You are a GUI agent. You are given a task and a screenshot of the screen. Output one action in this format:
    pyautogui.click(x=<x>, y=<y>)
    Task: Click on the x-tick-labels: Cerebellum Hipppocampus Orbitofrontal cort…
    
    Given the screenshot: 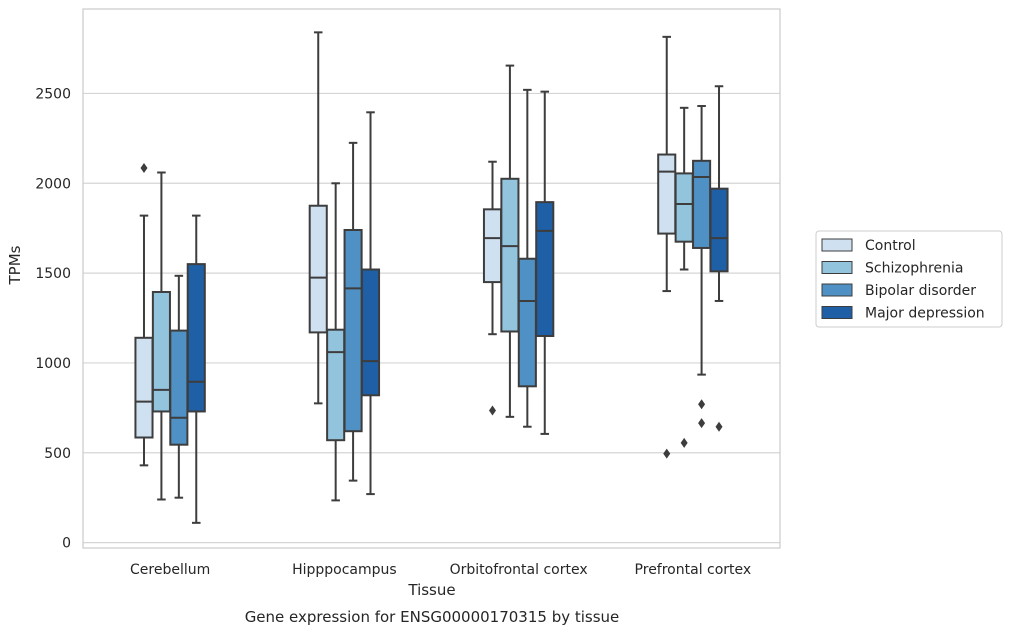 What is the action you would take?
    pyautogui.click(x=440, y=570)
    